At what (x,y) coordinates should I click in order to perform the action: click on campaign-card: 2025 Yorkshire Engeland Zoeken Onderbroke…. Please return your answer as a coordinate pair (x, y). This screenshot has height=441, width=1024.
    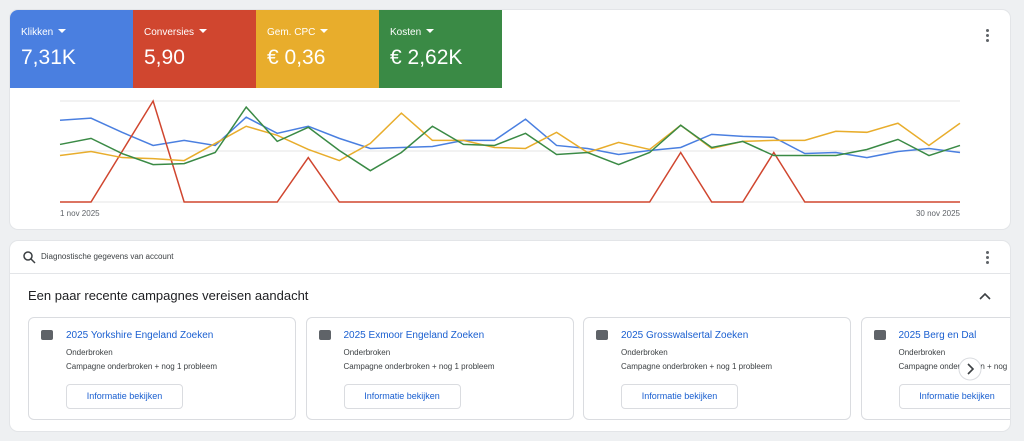
    Looking at the image, I should click on (162, 368).